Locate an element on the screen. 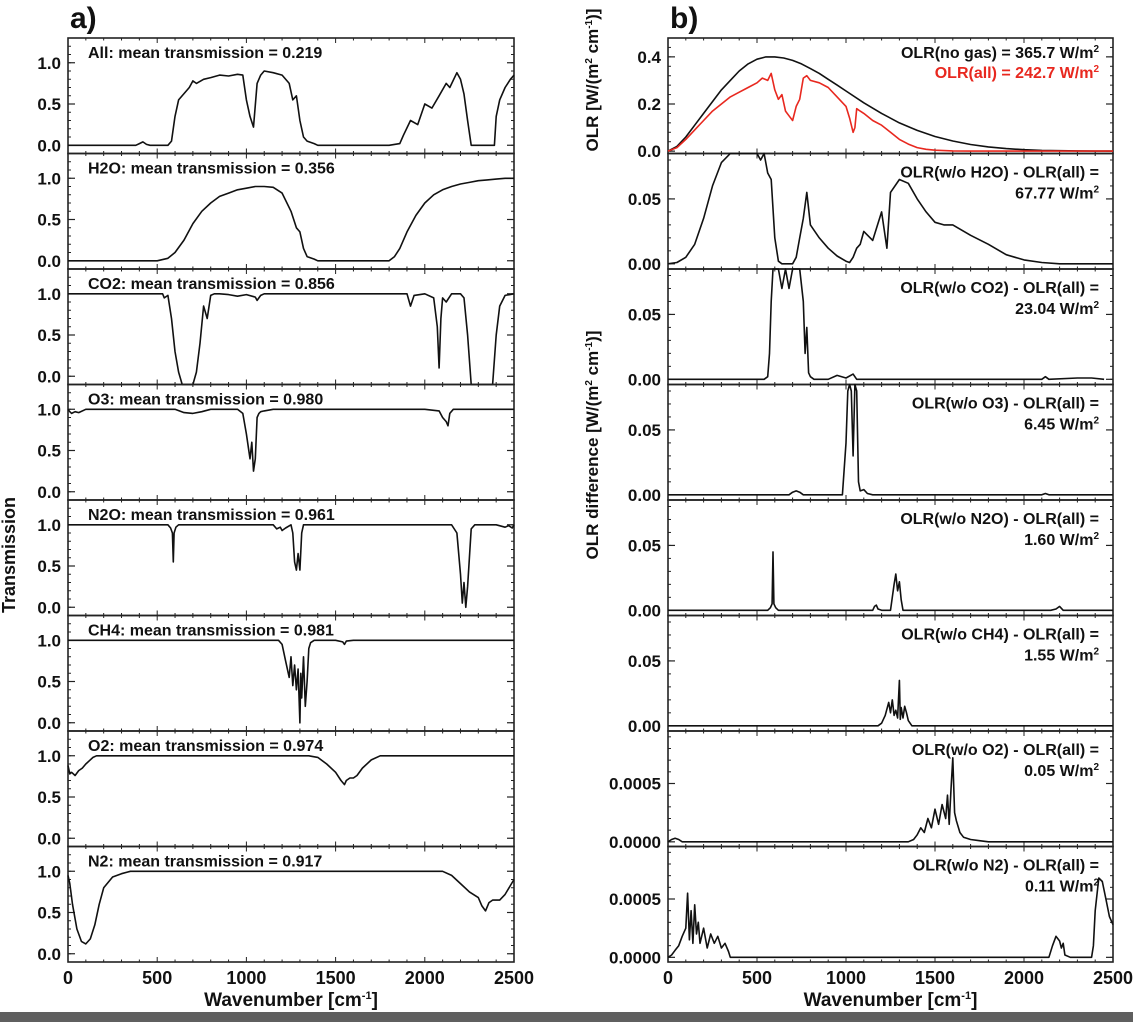  legend-text: OLR(all) = 242.7 W/m is located at coordinates (1014, 73).